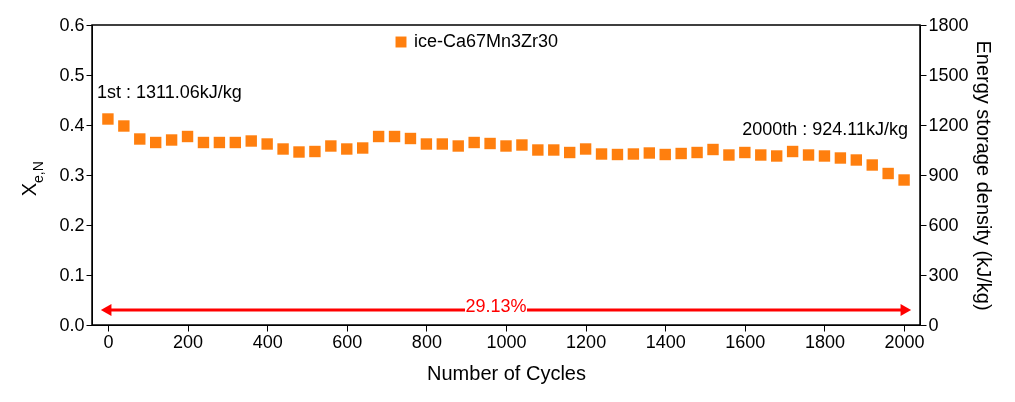 This screenshot has width=1015, height=402. I want to click on y2-tick-label: 900, so click(943, 174).